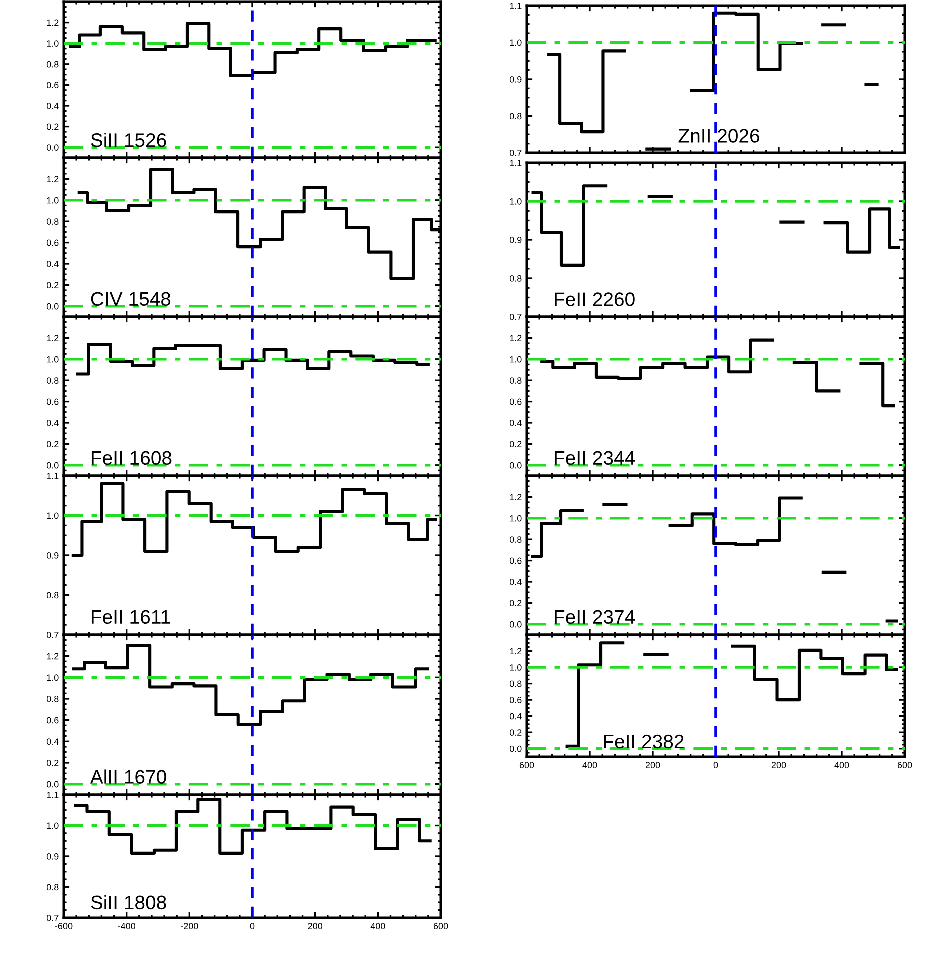  What do you see at coordinates (595, 617) in the screenshot?
I see `annotation: FeII 2374` at bounding box center [595, 617].